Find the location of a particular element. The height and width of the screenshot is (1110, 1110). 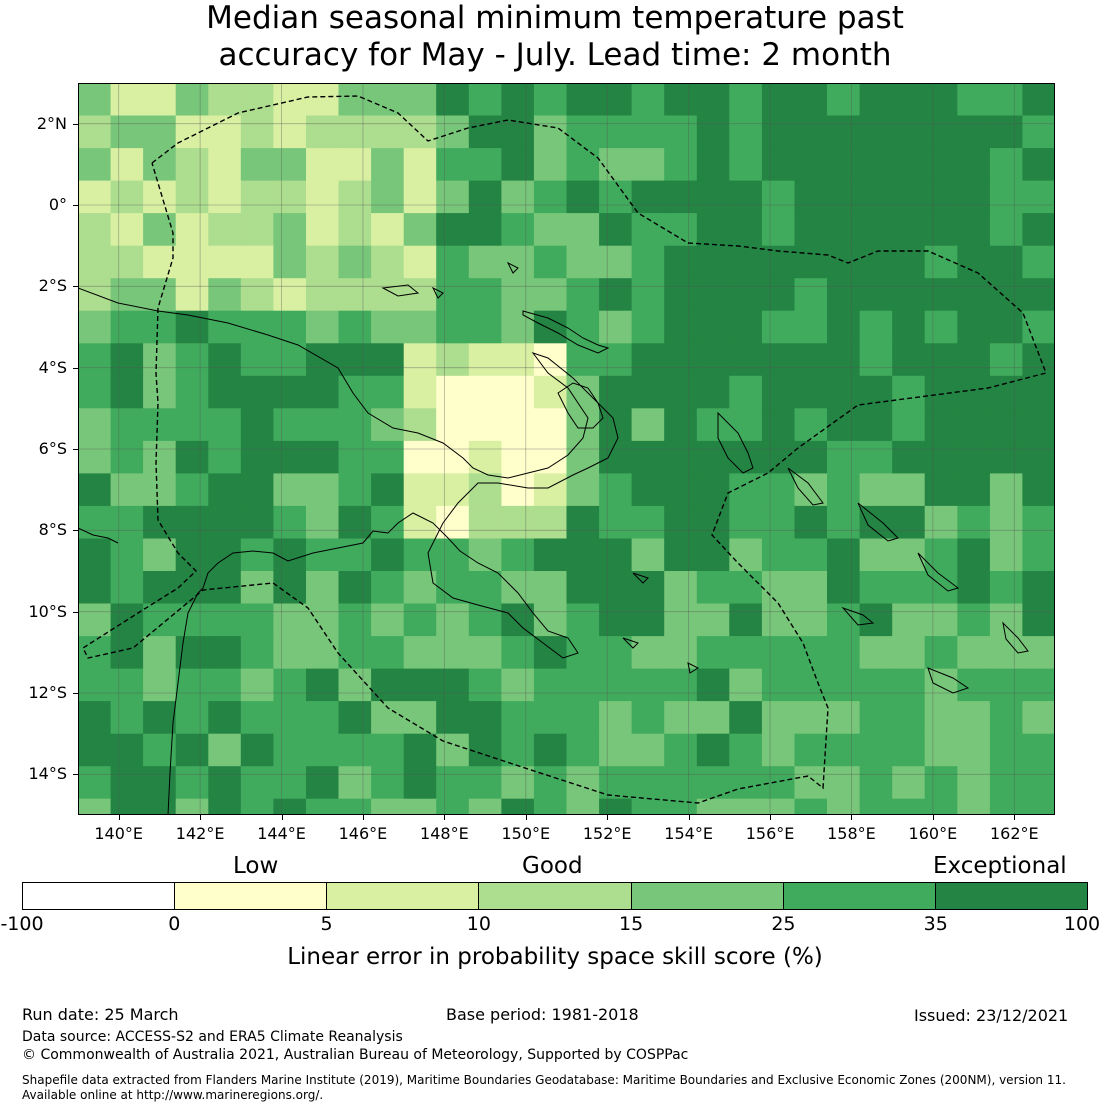

colorbar-tick-label: 10 is located at coordinates (478, 924).